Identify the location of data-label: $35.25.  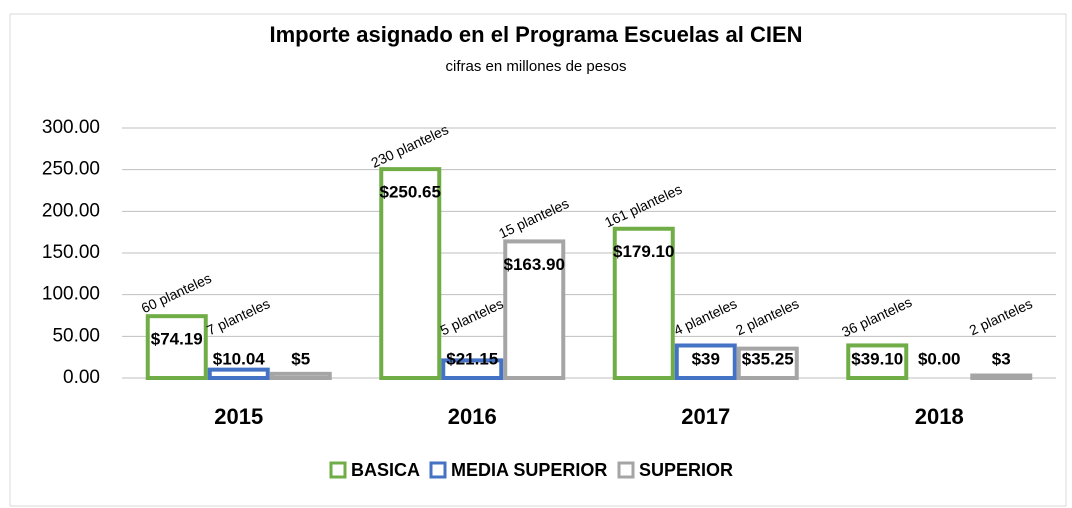
(768, 358).